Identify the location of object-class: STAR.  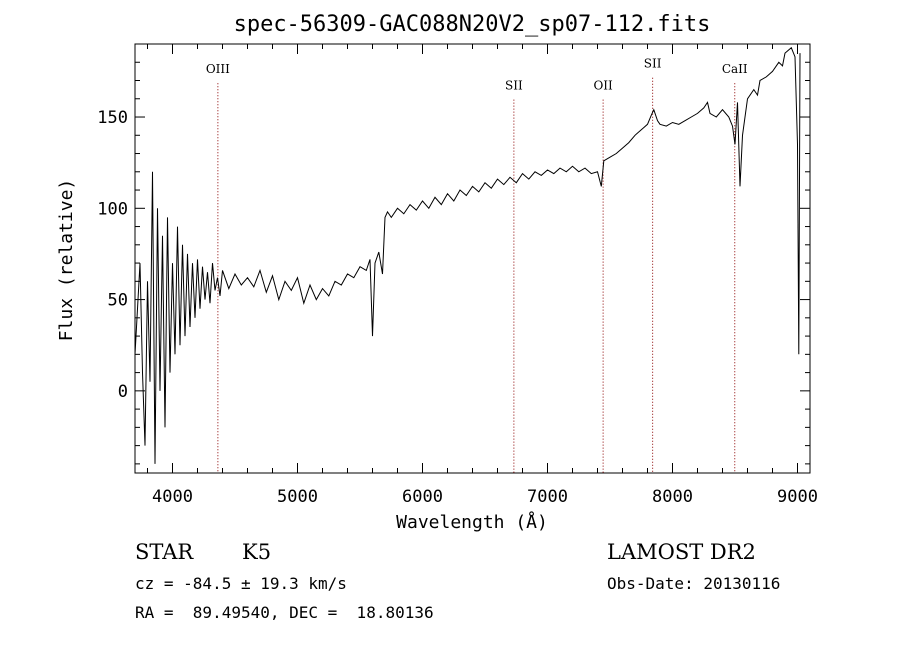
(164, 552).